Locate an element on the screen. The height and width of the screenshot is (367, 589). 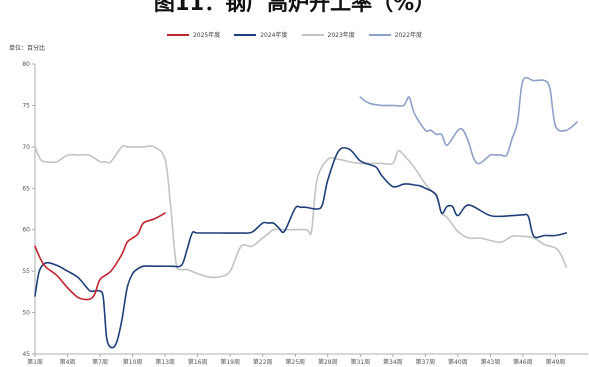
x-tick-label: 第1周 is located at coordinates (35, 362).